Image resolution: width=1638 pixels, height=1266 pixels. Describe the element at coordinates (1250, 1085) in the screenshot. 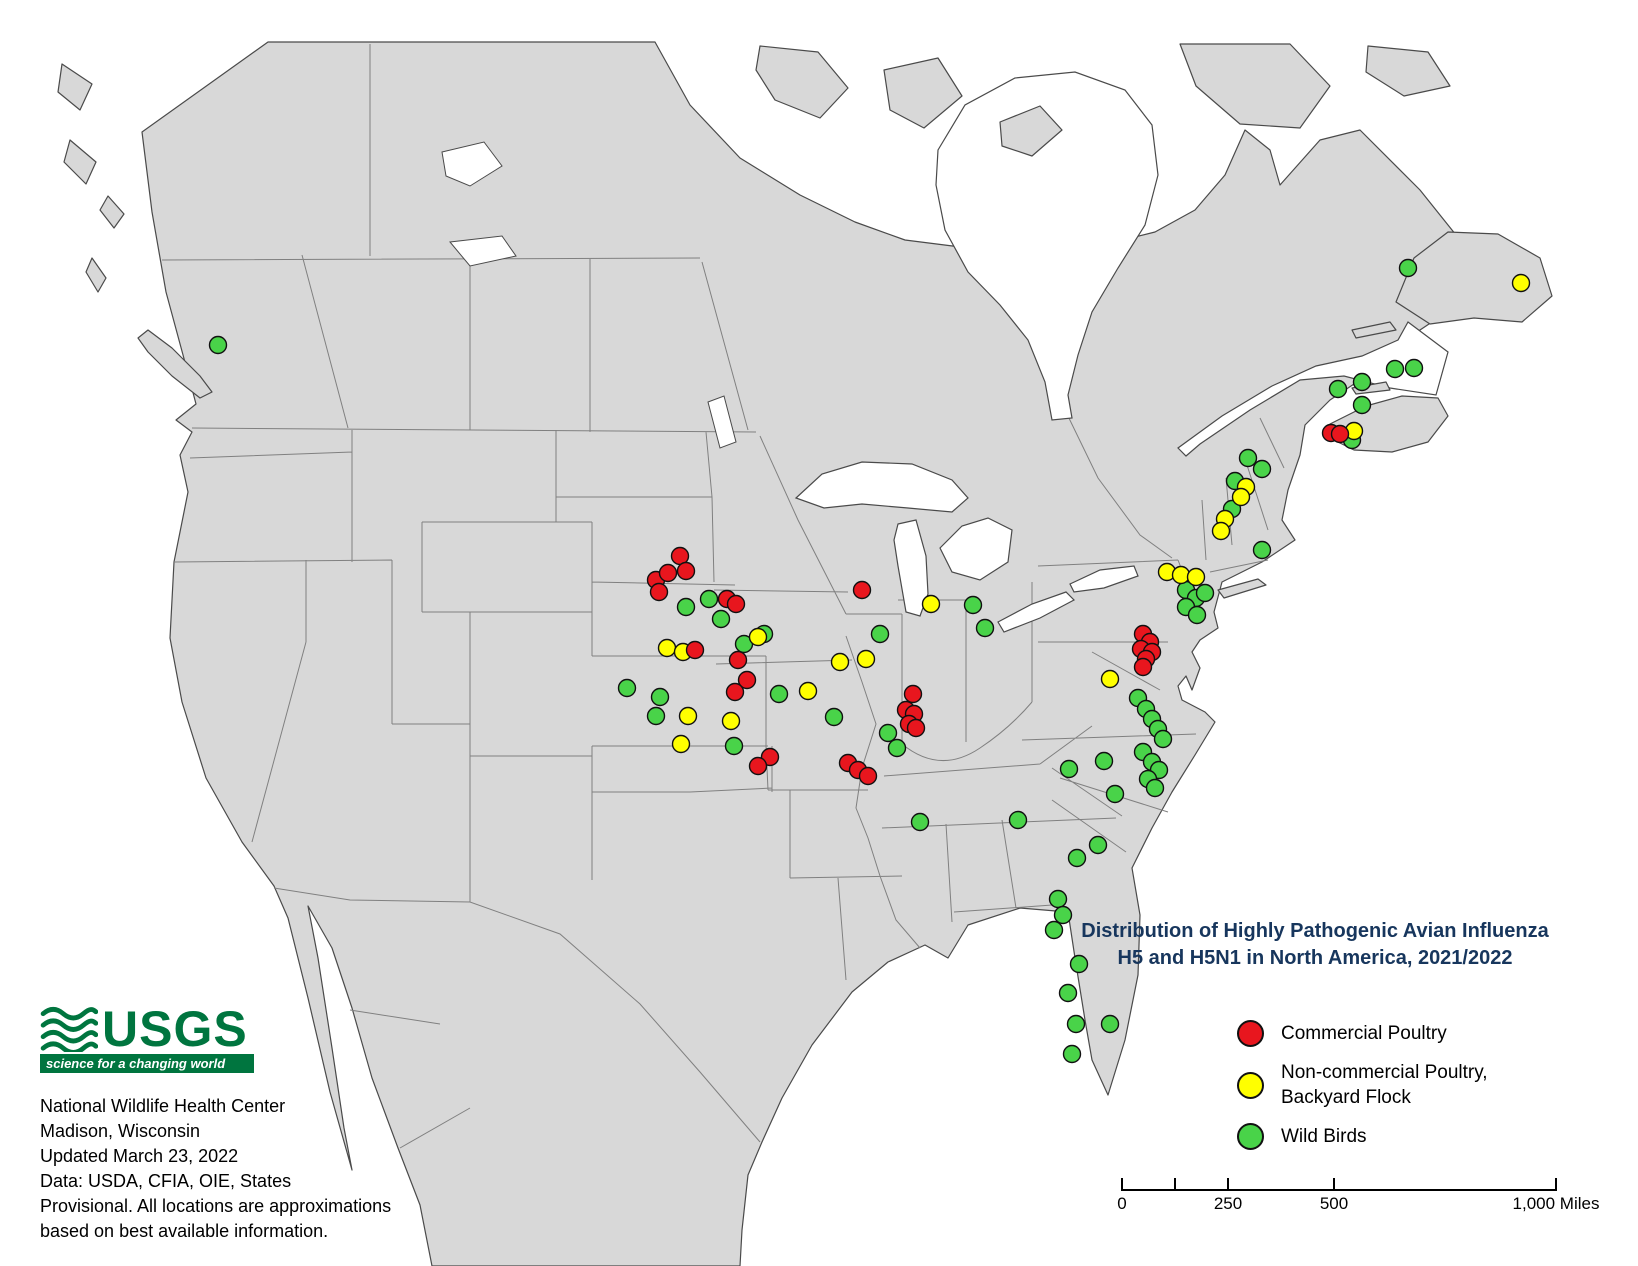

I see `noncommercial-poultry-swatch-icon` at that location.